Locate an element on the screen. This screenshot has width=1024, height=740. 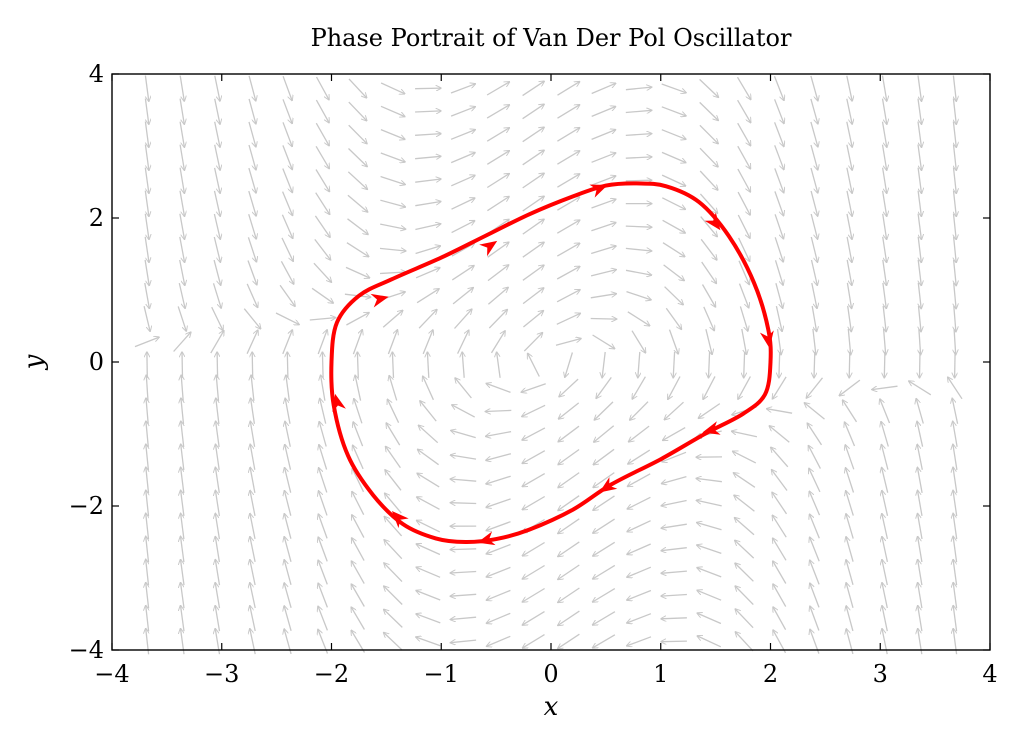
chart-title: Phase Portrait of Van Der Pol Oscillator is located at coordinates (551, 38).